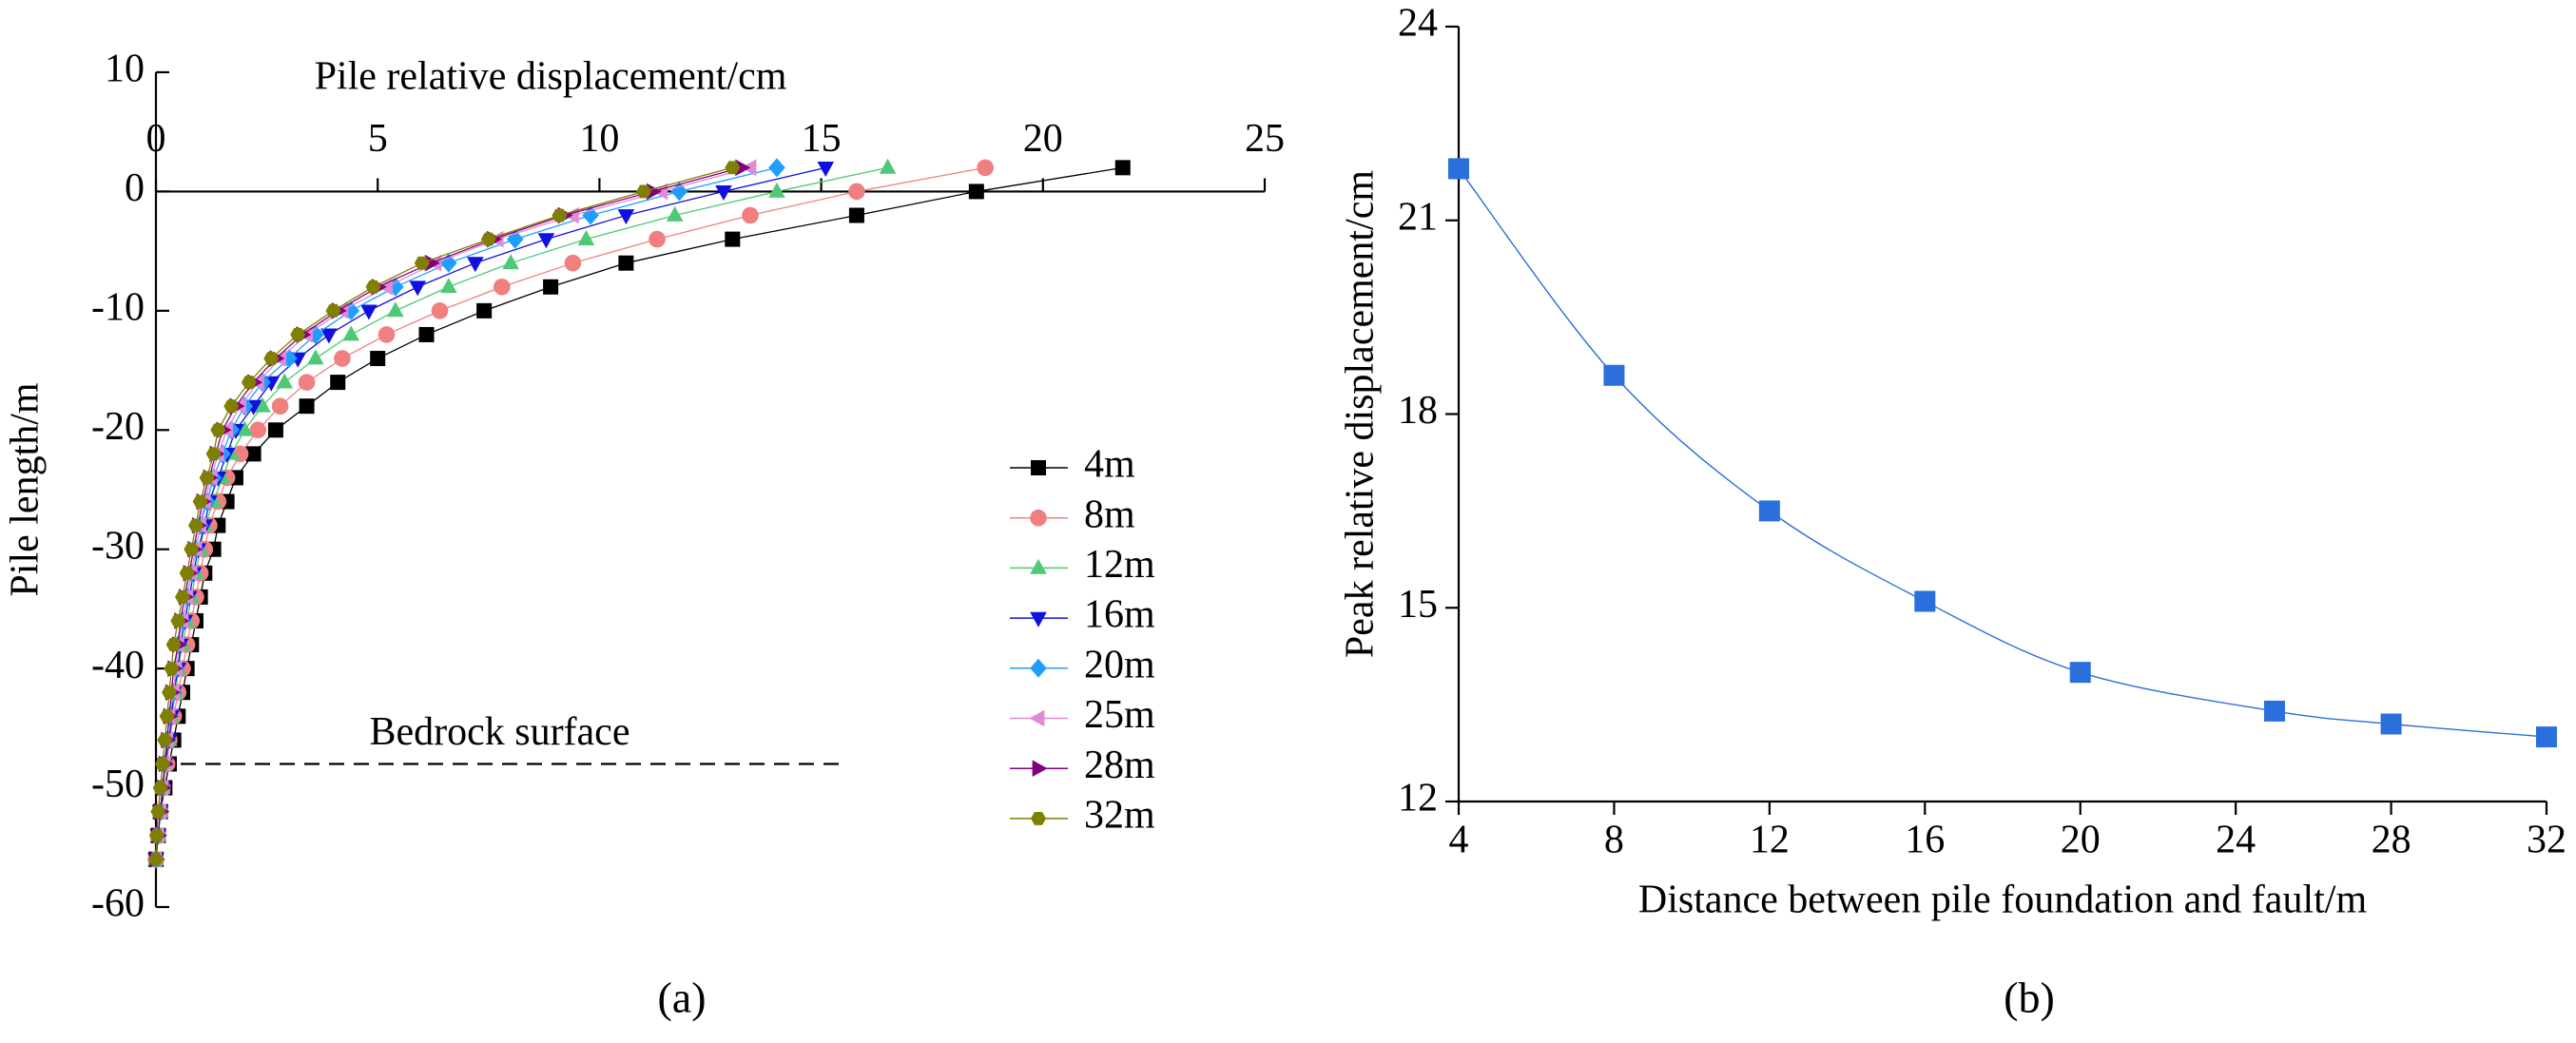  I want to click on y-axis-title: Pile length/m, so click(26, 489).